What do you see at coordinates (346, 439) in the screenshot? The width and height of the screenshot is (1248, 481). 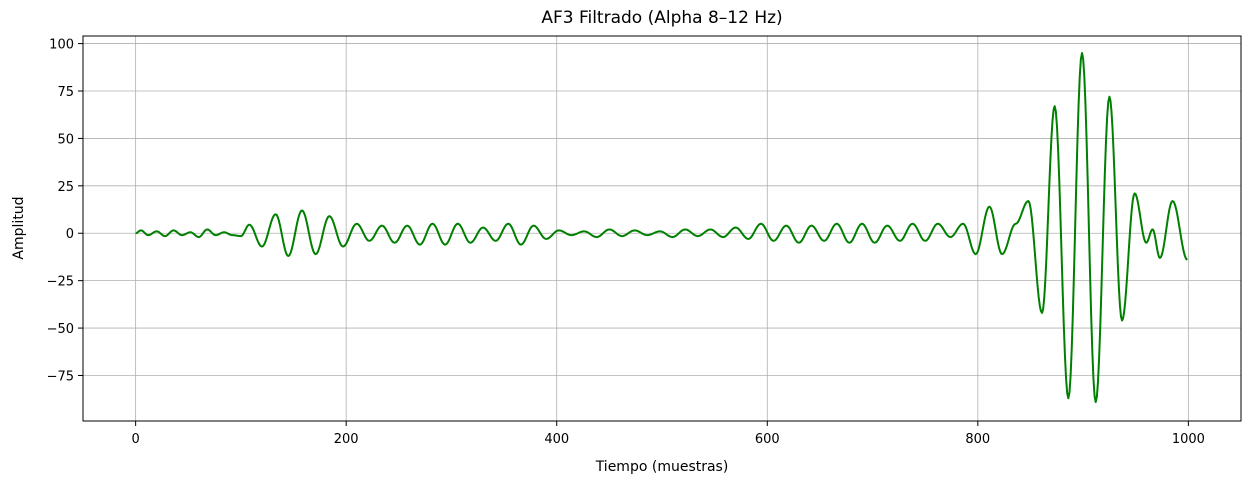 I see `x-tick-label: 200` at bounding box center [346, 439].